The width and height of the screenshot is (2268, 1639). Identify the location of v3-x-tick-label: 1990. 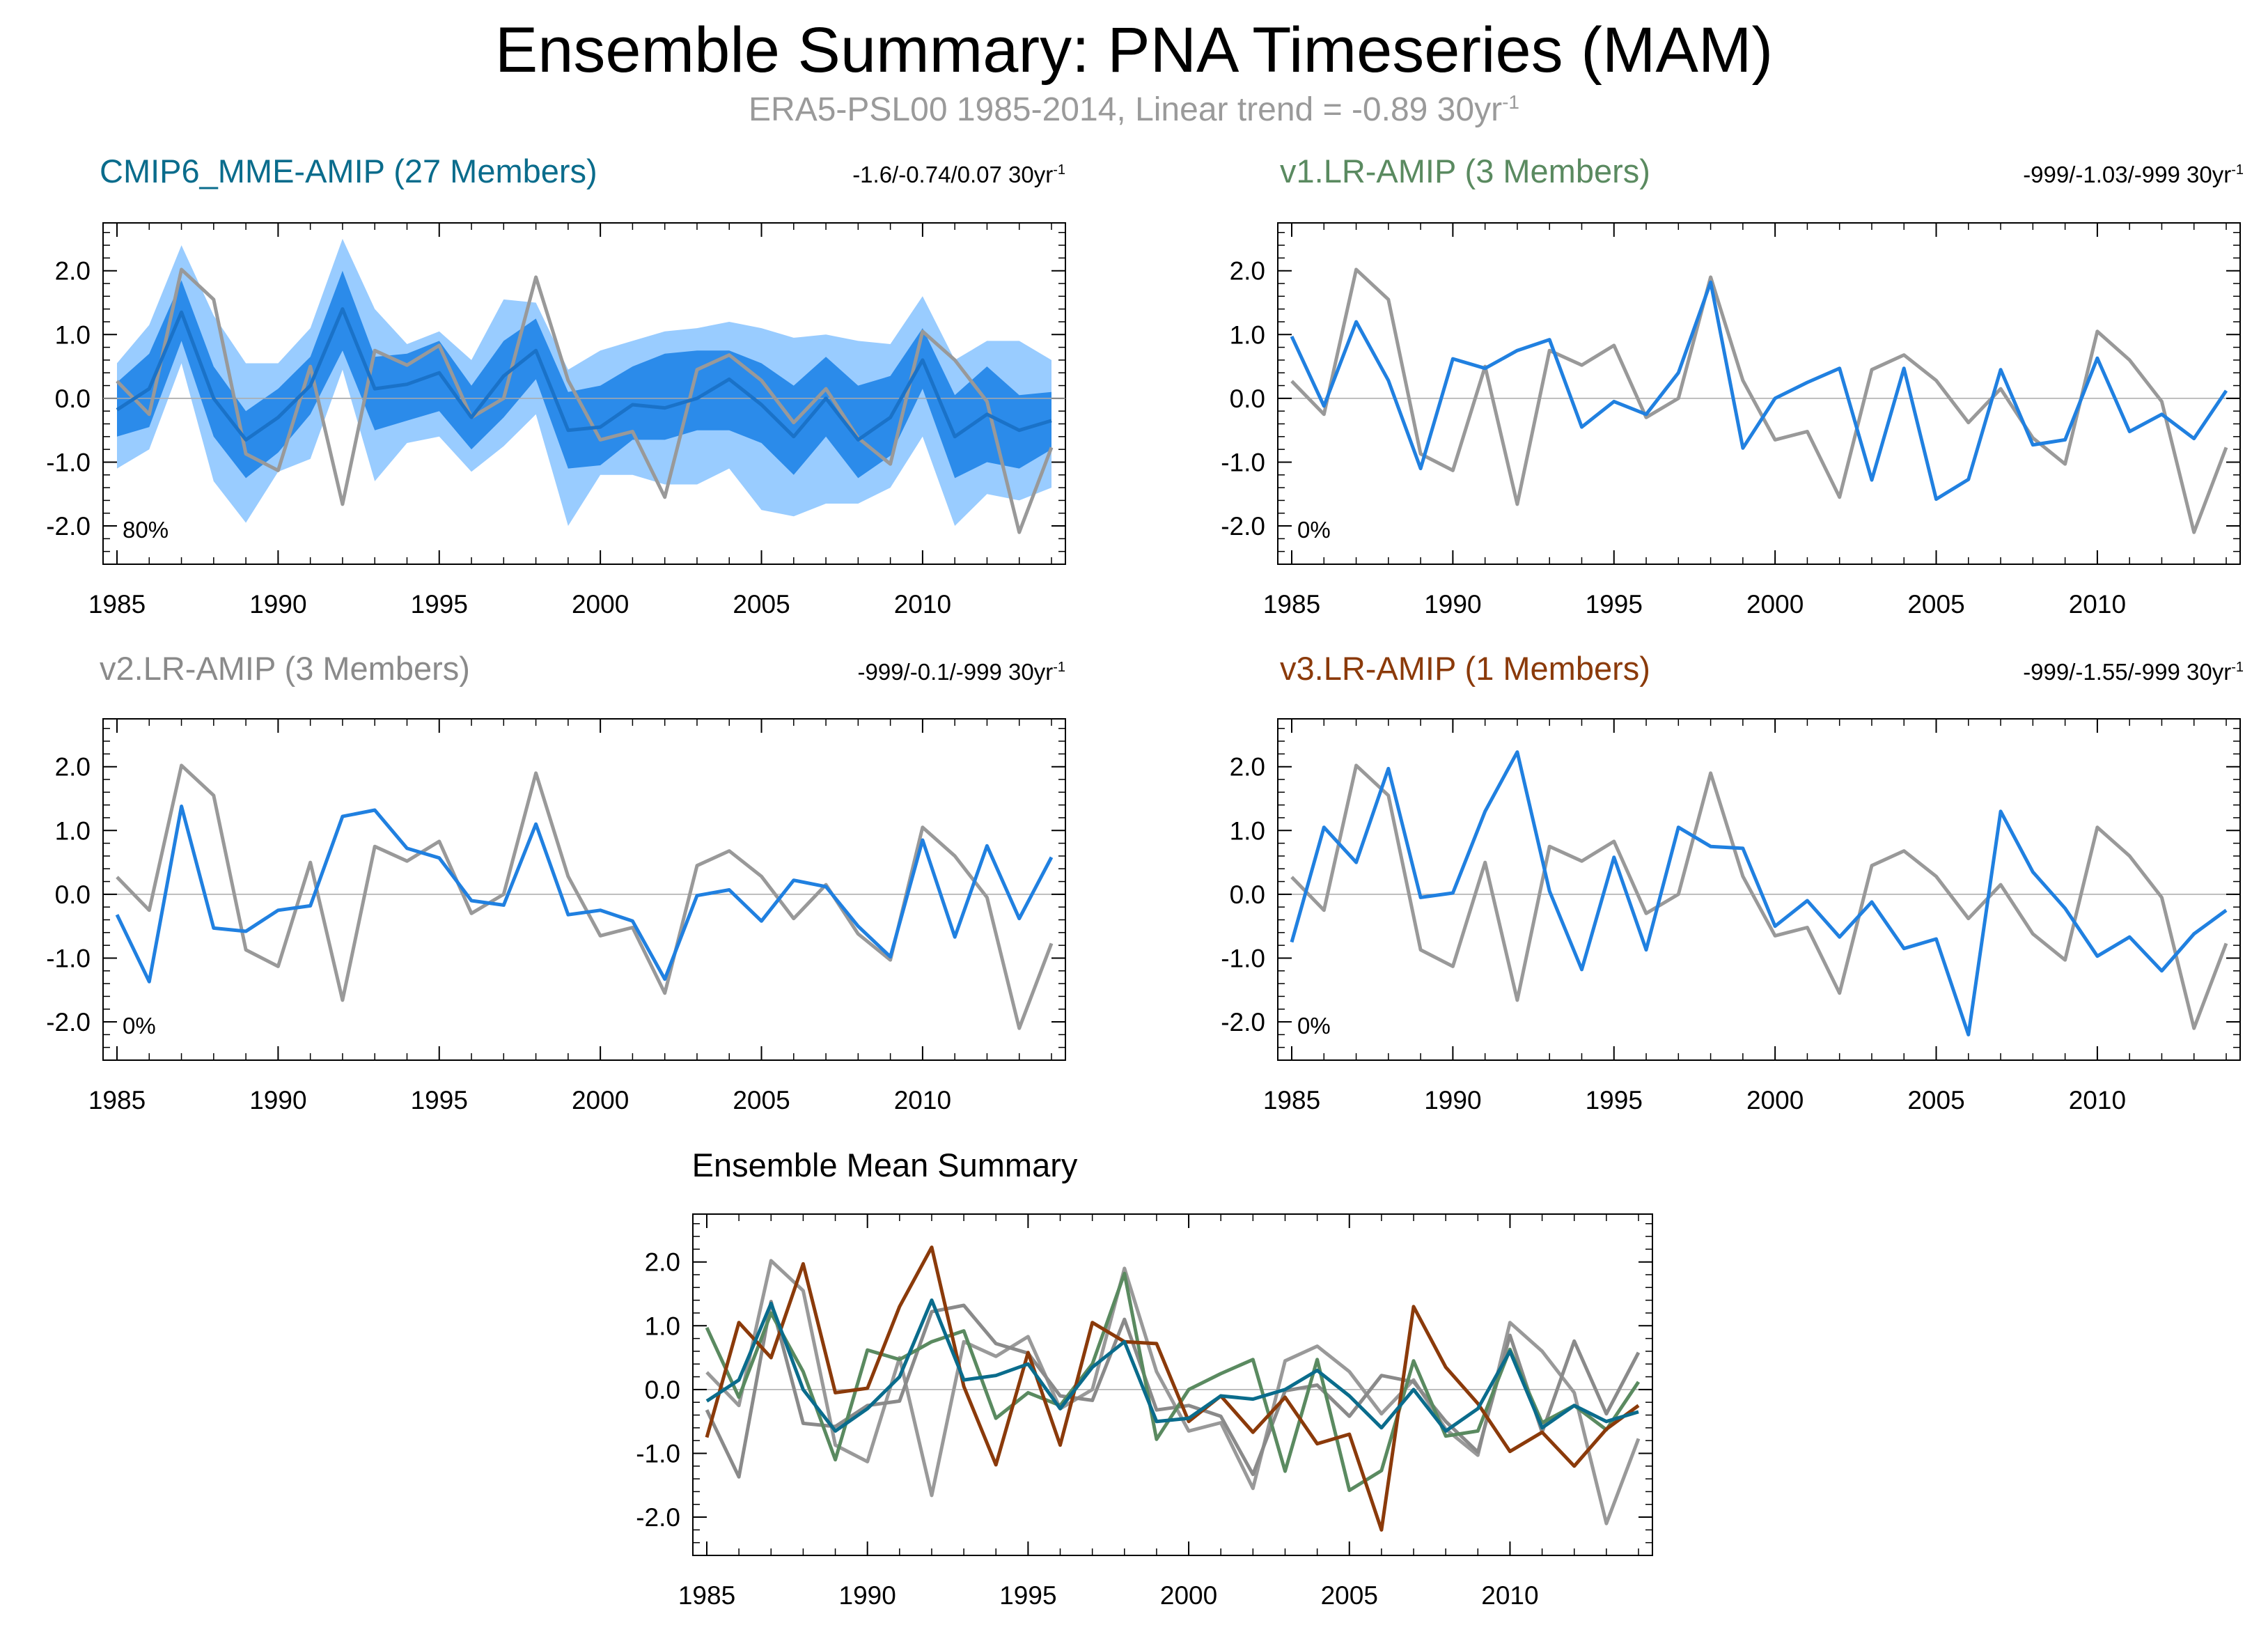
(1452, 1100).